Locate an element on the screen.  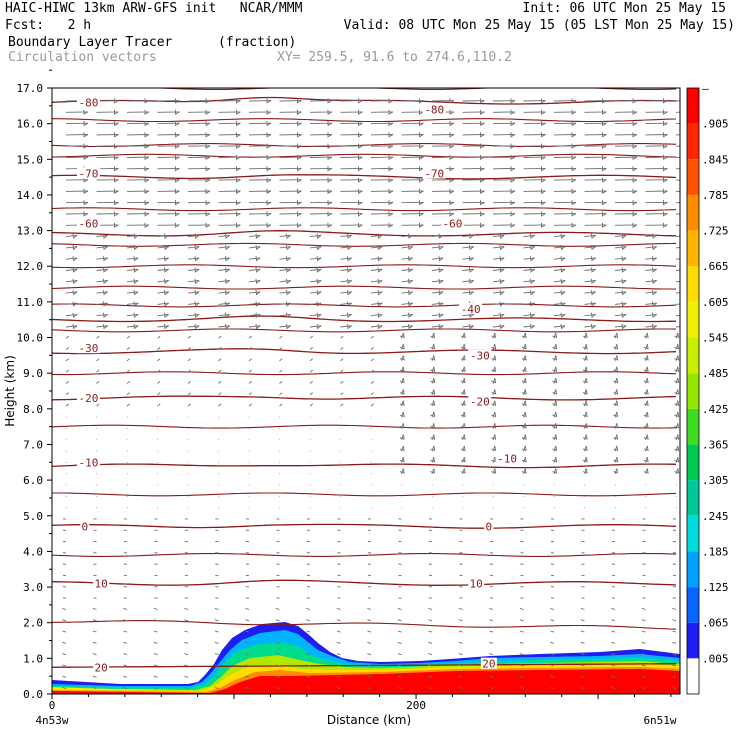
colorbar-label: .845 is located at coordinates (715, 159).